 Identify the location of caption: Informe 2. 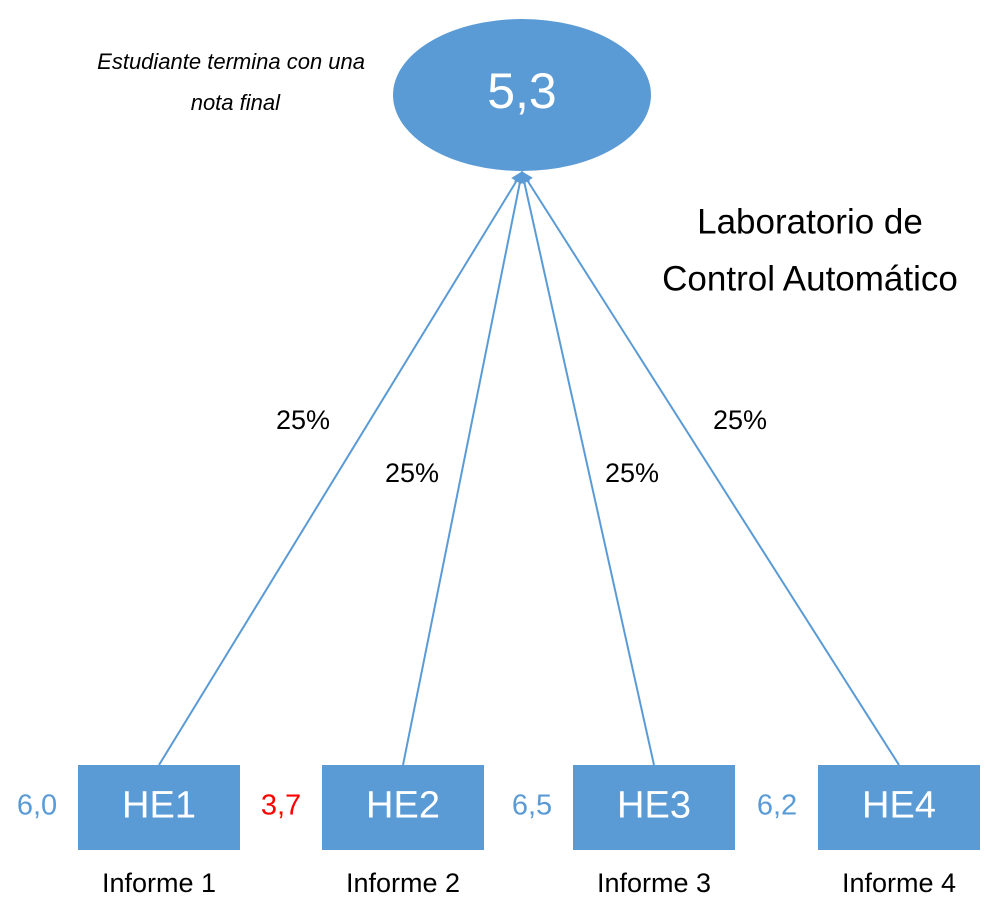
(403, 883).